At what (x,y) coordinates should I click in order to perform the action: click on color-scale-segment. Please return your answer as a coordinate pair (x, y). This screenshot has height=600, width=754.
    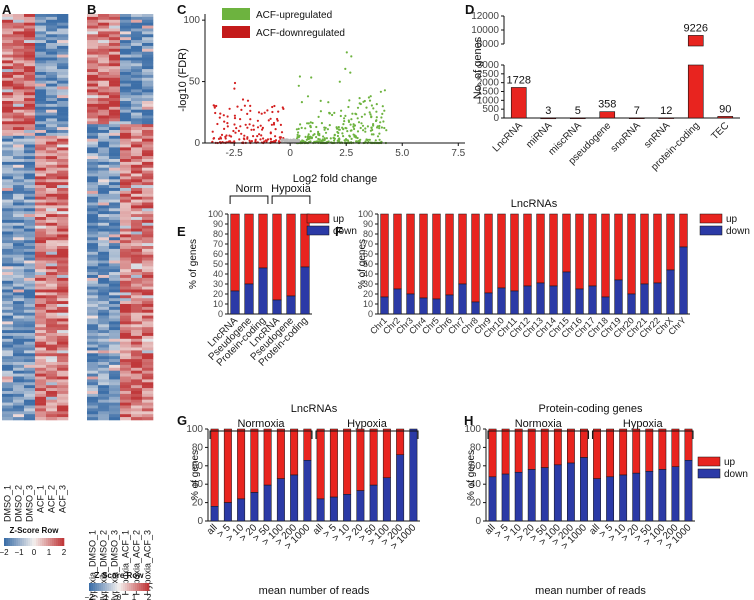
    Looking at the image, I should click on (11, 542).